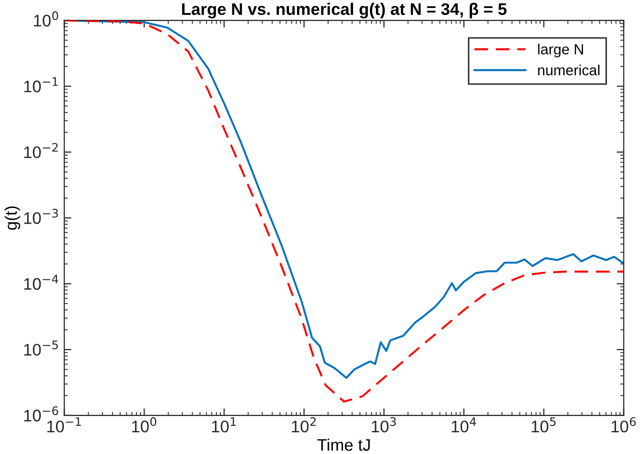 This screenshot has width=643, height=454. I want to click on x-tick-label: 10$^{0}$, so click(144, 424).